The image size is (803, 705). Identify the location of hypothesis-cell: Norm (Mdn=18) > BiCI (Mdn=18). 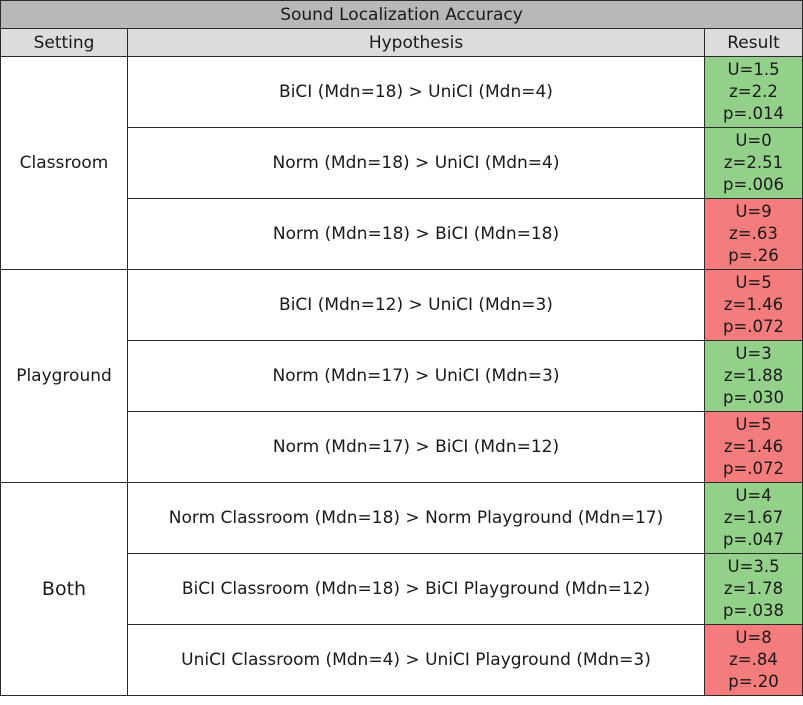
(416, 234).